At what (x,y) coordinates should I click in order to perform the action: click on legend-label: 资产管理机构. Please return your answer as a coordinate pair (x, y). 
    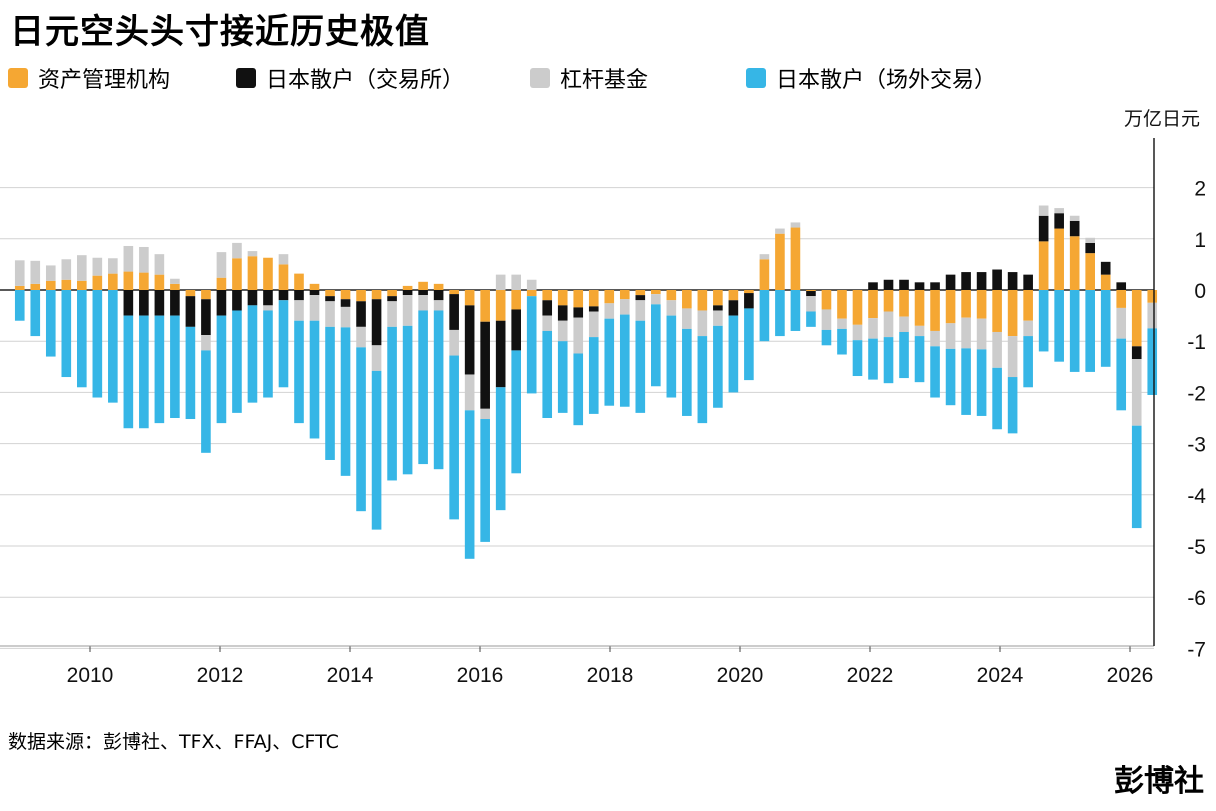
    Looking at the image, I should click on (104, 80).